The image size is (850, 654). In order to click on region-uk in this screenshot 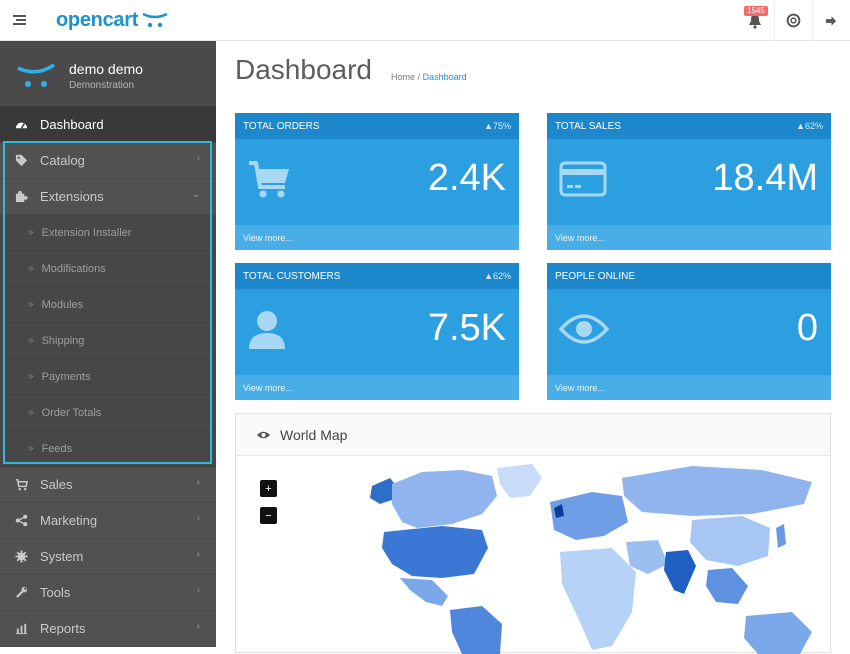, I will do `click(559, 511)`.